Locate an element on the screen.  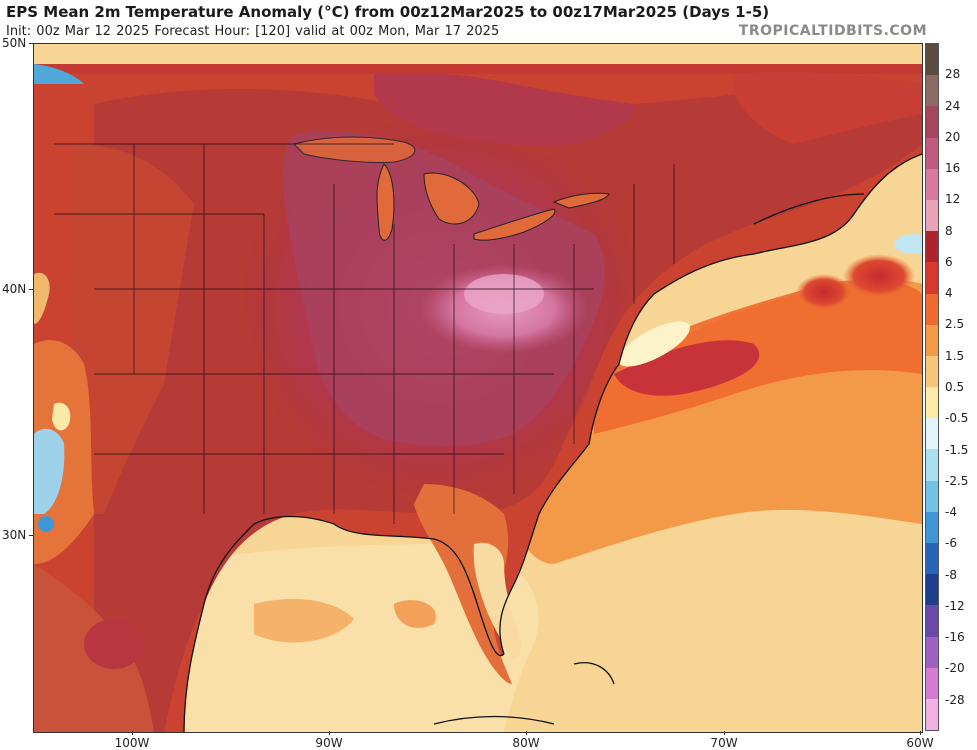
florida-peninsula is located at coordinates (497, 600).